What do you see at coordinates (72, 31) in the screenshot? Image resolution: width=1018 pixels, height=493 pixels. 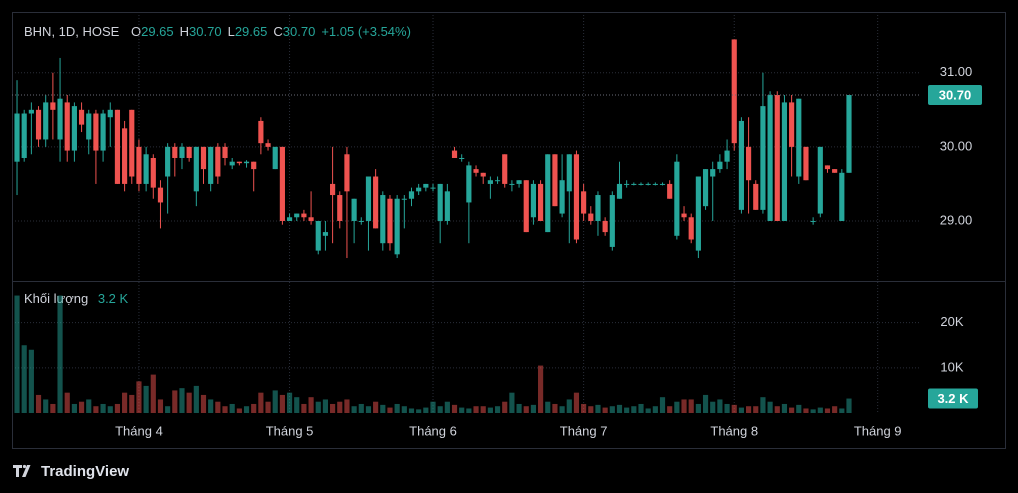 I see `legend-symbol: BHN, 1D, HOSE` at bounding box center [72, 31].